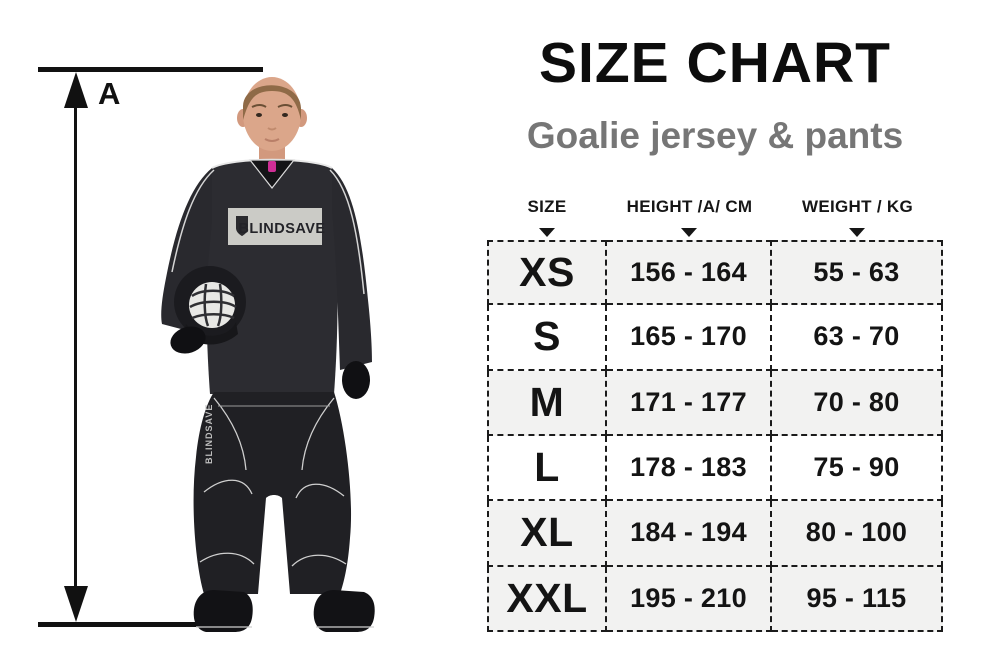 Image resolution: width=1000 pixels, height=672 pixels. What do you see at coordinates (188, 340) in the screenshot?
I see `glove-right` at bounding box center [188, 340].